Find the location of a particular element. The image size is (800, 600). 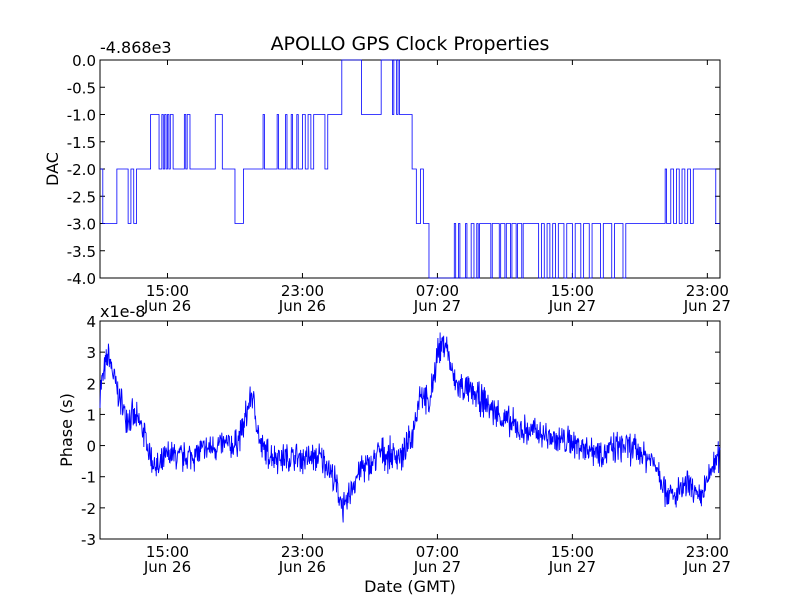

phase-ylabel: Phase (s) is located at coordinates (66, 430).